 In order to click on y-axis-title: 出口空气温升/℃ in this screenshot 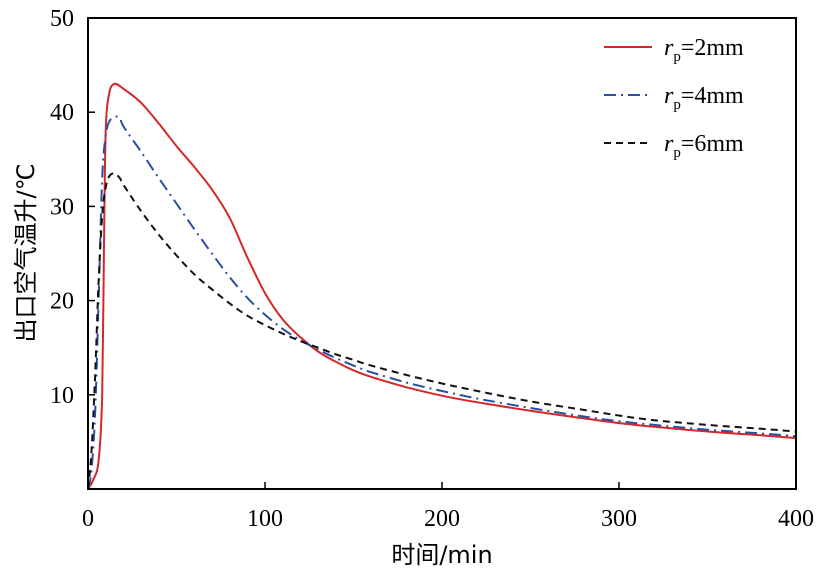, I will do `click(26, 252)`.